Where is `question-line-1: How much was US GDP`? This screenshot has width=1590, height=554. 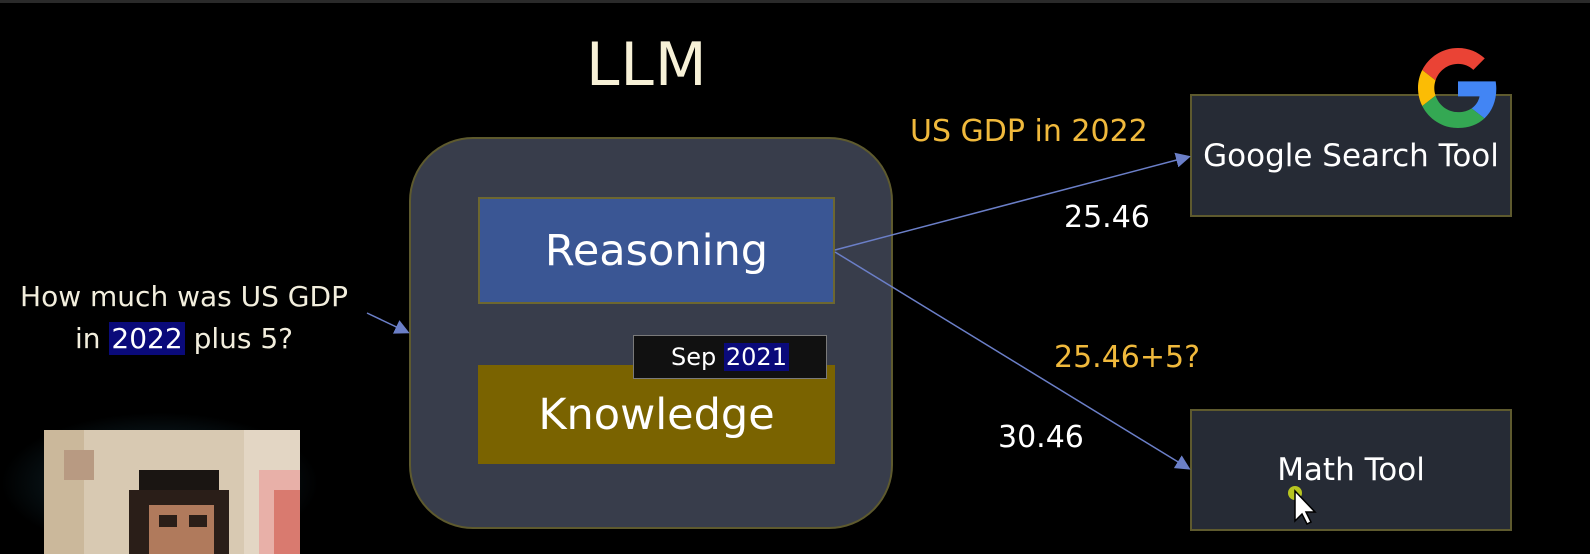
question-line-1: How much was US GDP is located at coordinates (184, 296).